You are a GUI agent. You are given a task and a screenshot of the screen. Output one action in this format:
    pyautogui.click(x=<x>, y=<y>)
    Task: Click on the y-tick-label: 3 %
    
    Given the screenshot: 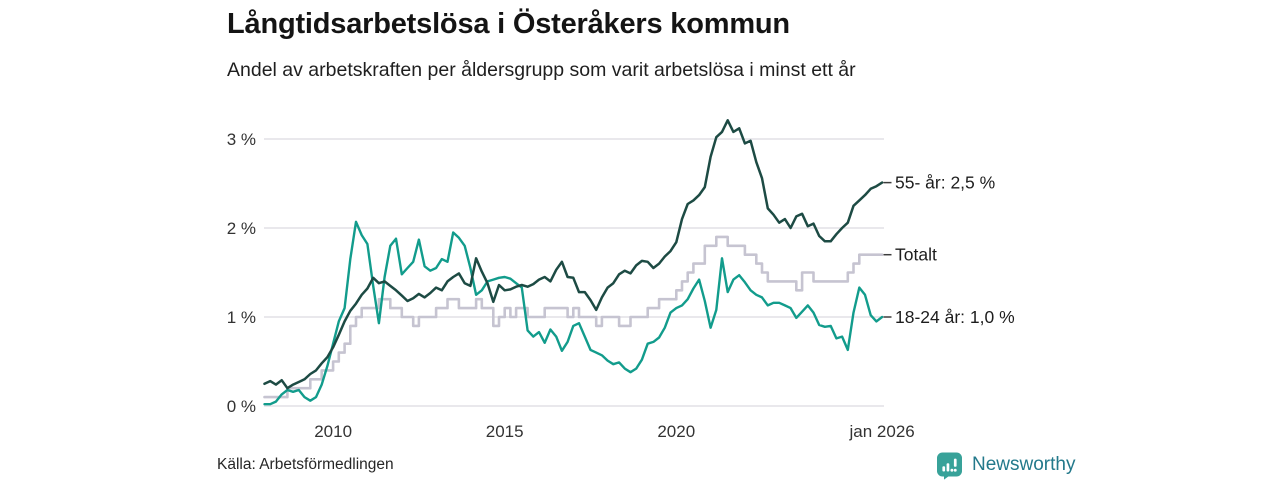 What is the action you would take?
    pyautogui.click(x=241, y=139)
    